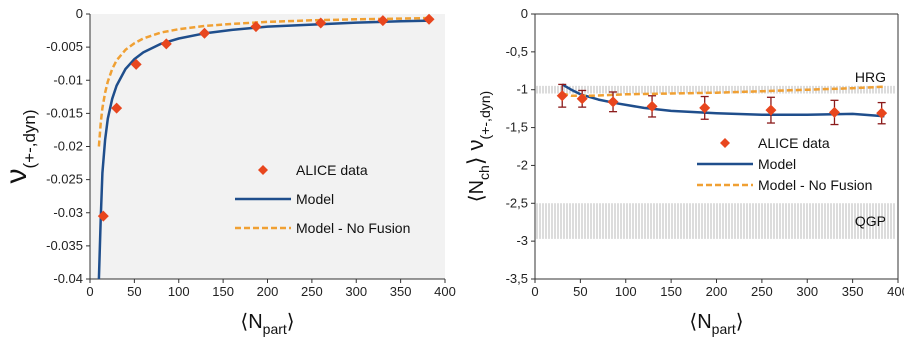 Image resolution: width=904 pixels, height=345 pixels. I want to click on y-axis-label-main: ν, so click(16, 176).